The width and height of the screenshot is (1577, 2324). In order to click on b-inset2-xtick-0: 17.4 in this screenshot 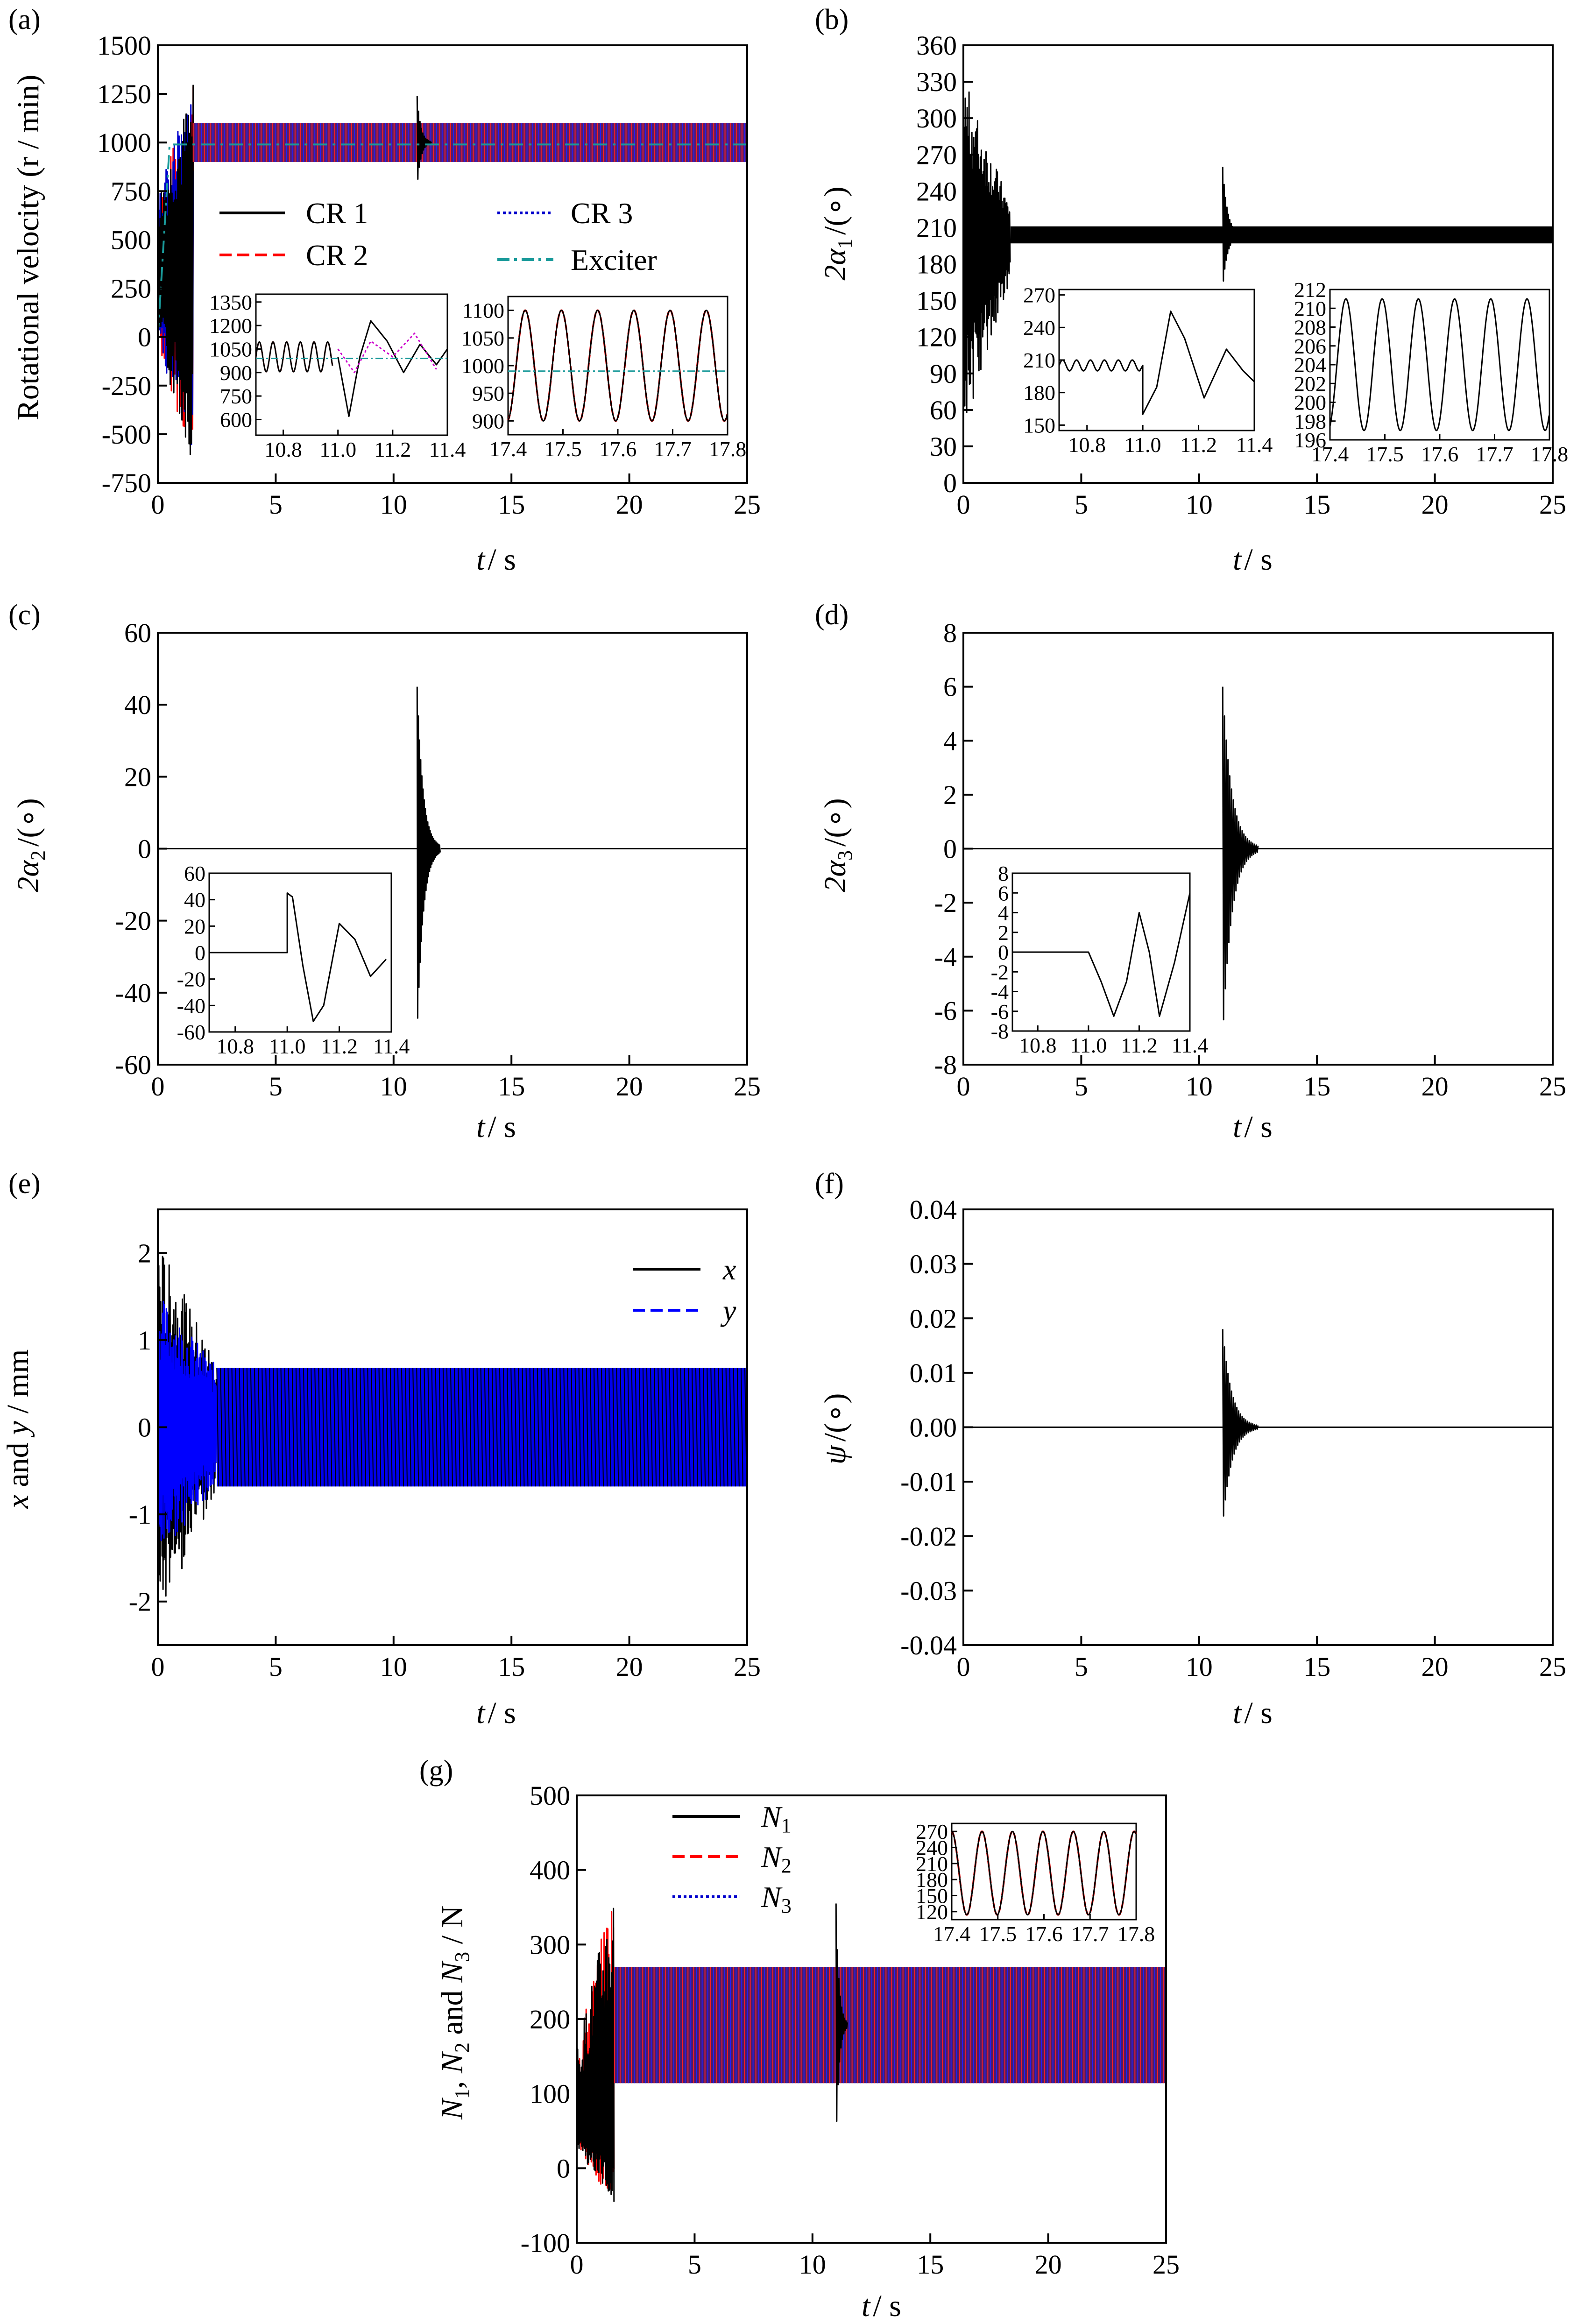, I will do `click(1330, 454)`.